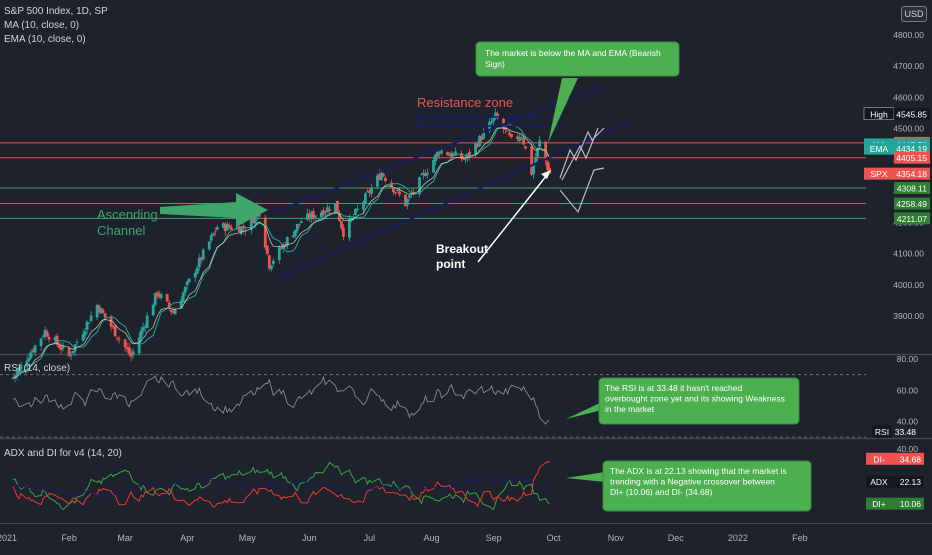 This screenshot has height=555, width=932. What do you see at coordinates (577, 59) in the screenshot?
I see `callout-box` at bounding box center [577, 59].